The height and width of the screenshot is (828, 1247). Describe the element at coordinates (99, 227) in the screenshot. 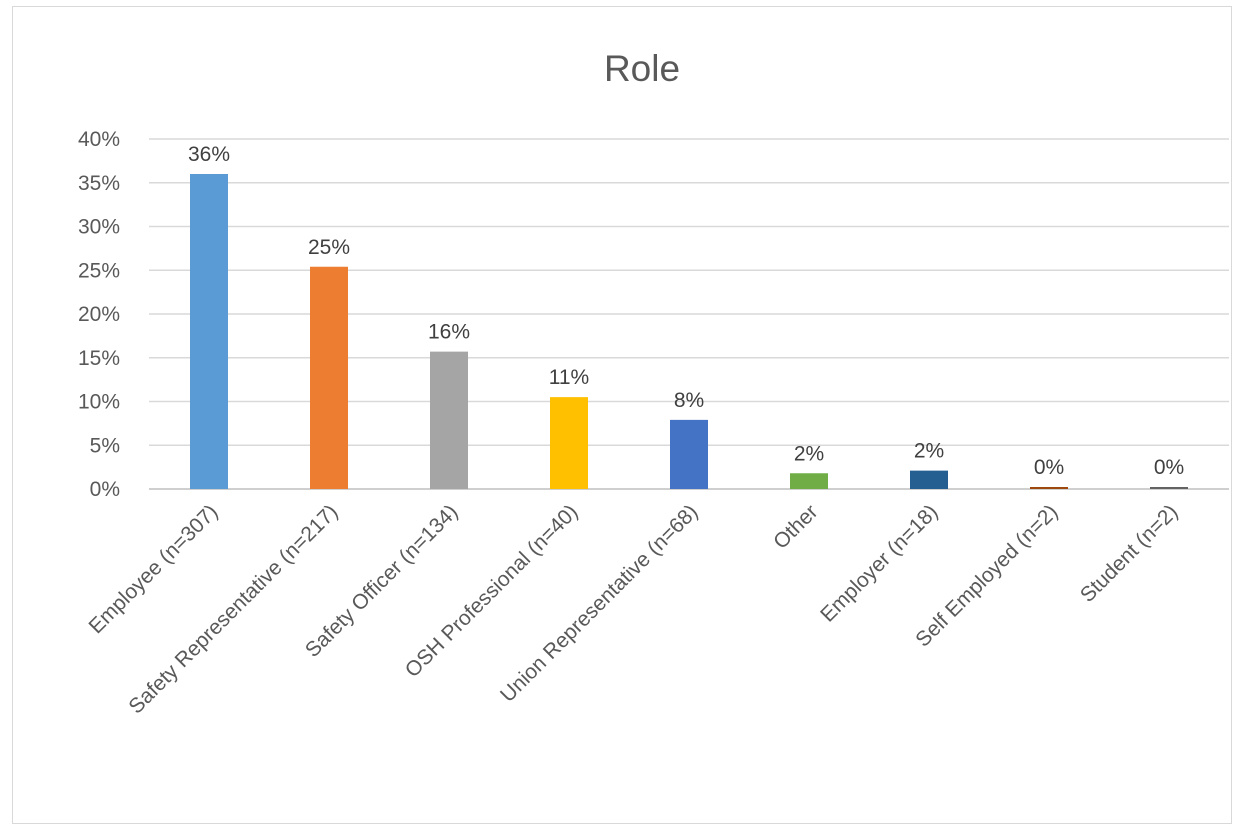

I see `y-tick-label: 30%` at that location.